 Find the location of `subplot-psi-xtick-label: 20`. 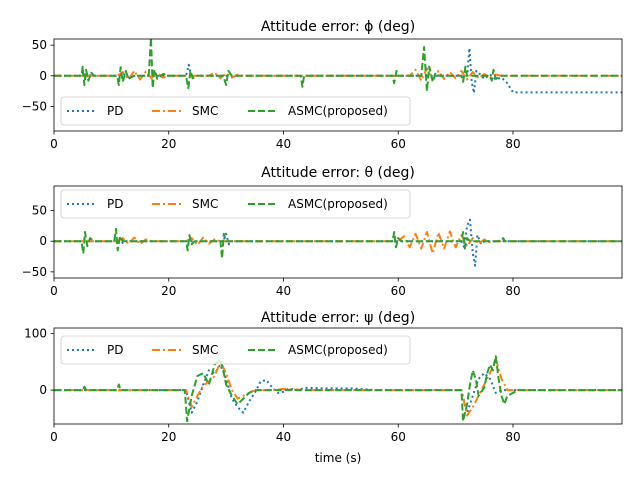

subplot-psi-xtick-label: 20 is located at coordinates (168, 437).